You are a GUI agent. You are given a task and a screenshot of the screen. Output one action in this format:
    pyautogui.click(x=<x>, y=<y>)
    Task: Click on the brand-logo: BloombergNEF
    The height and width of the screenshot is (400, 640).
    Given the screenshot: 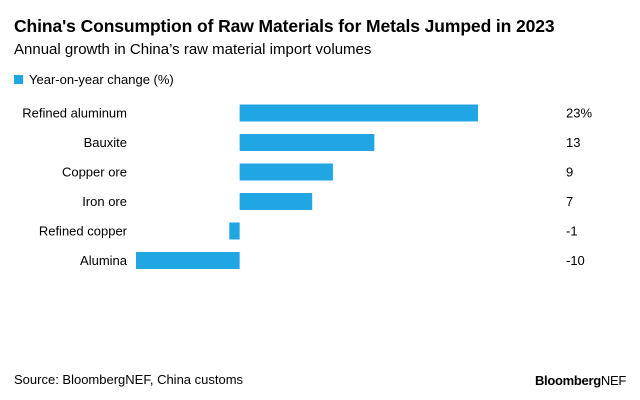 What is the action you would take?
    pyautogui.click(x=580, y=380)
    